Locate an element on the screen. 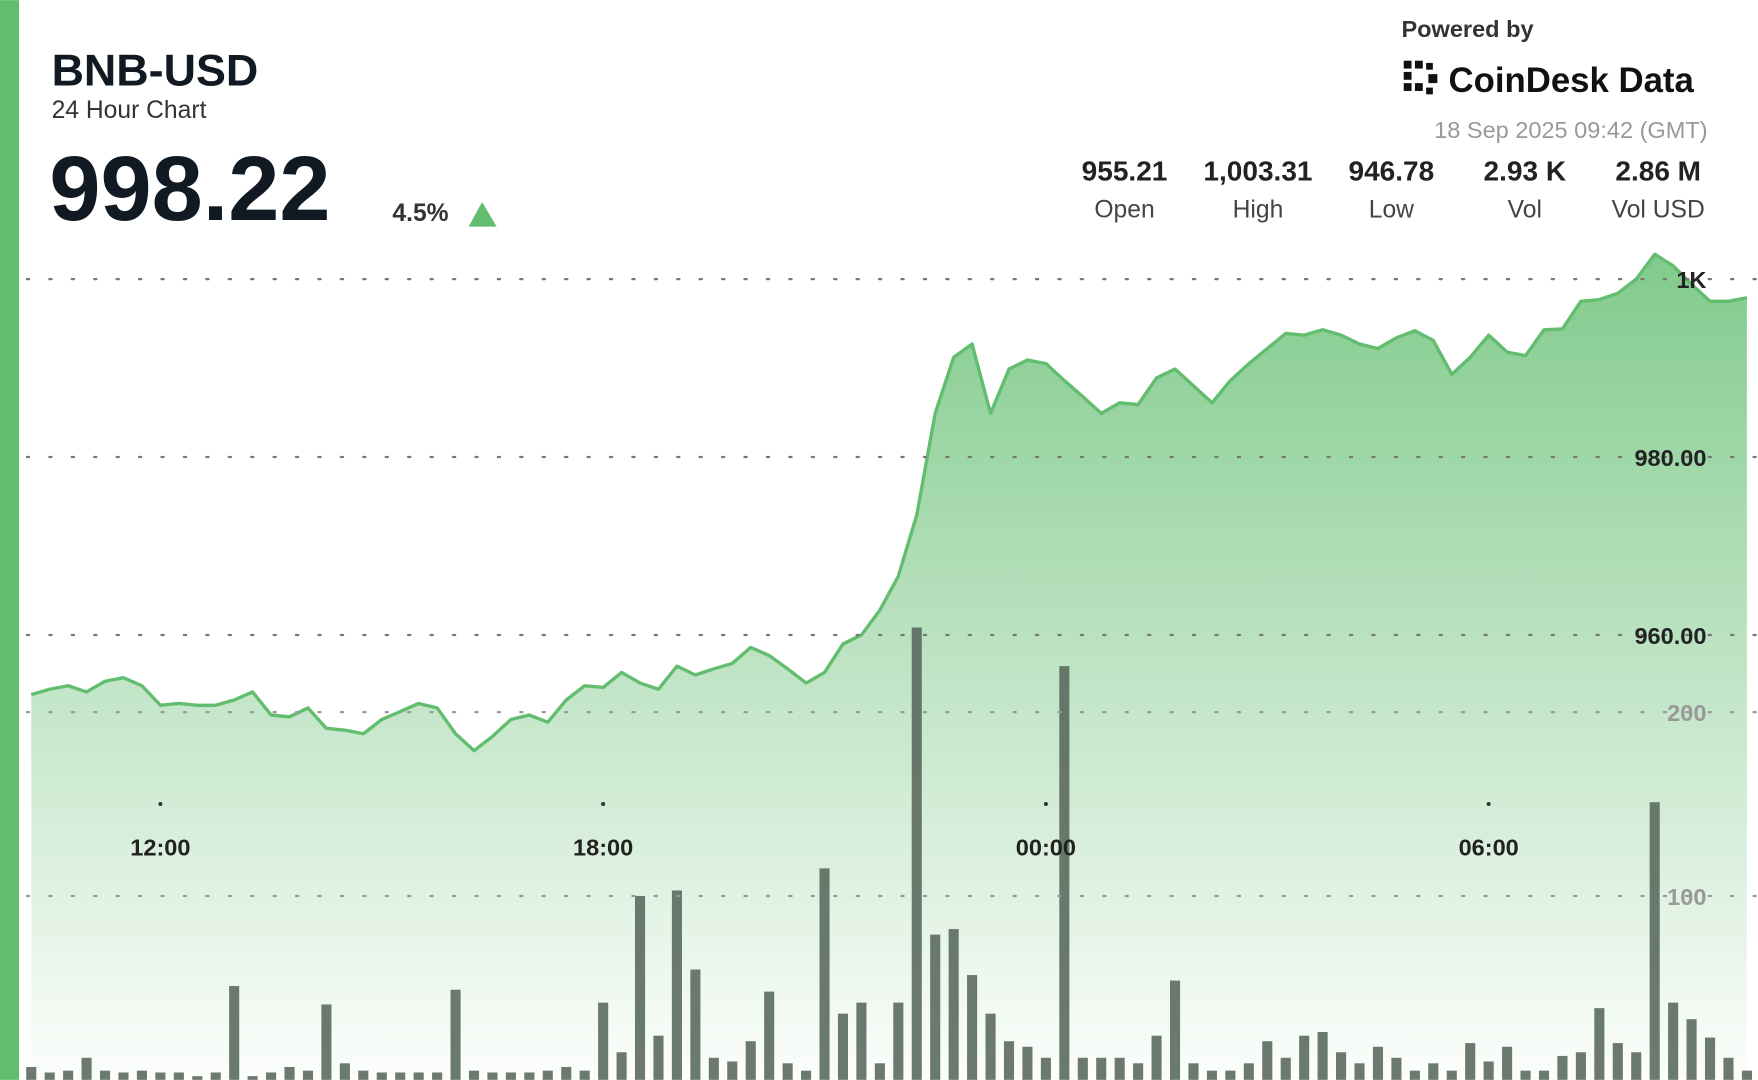 Image resolution: width=1758 pixels, height=1080 pixels. stat-value: 946.78 is located at coordinates (1392, 171).